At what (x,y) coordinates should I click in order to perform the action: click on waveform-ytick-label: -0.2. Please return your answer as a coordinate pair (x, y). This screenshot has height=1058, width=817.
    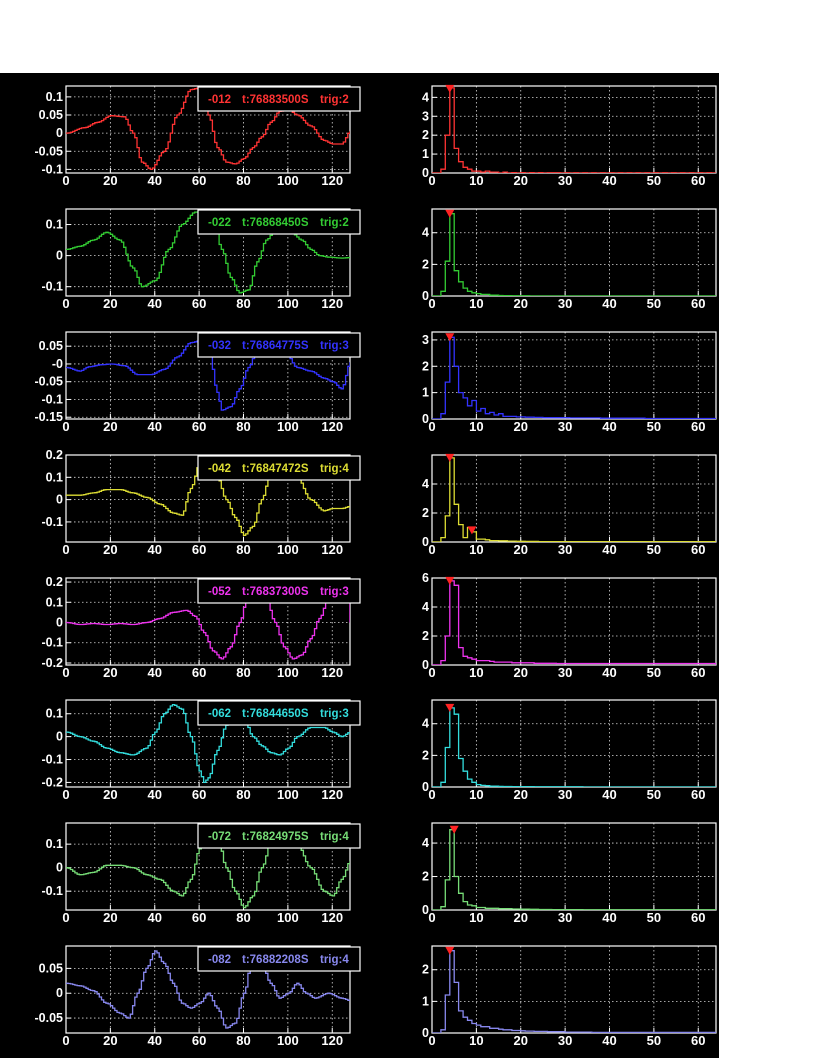
    Looking at the image, I should click on (52, 782).